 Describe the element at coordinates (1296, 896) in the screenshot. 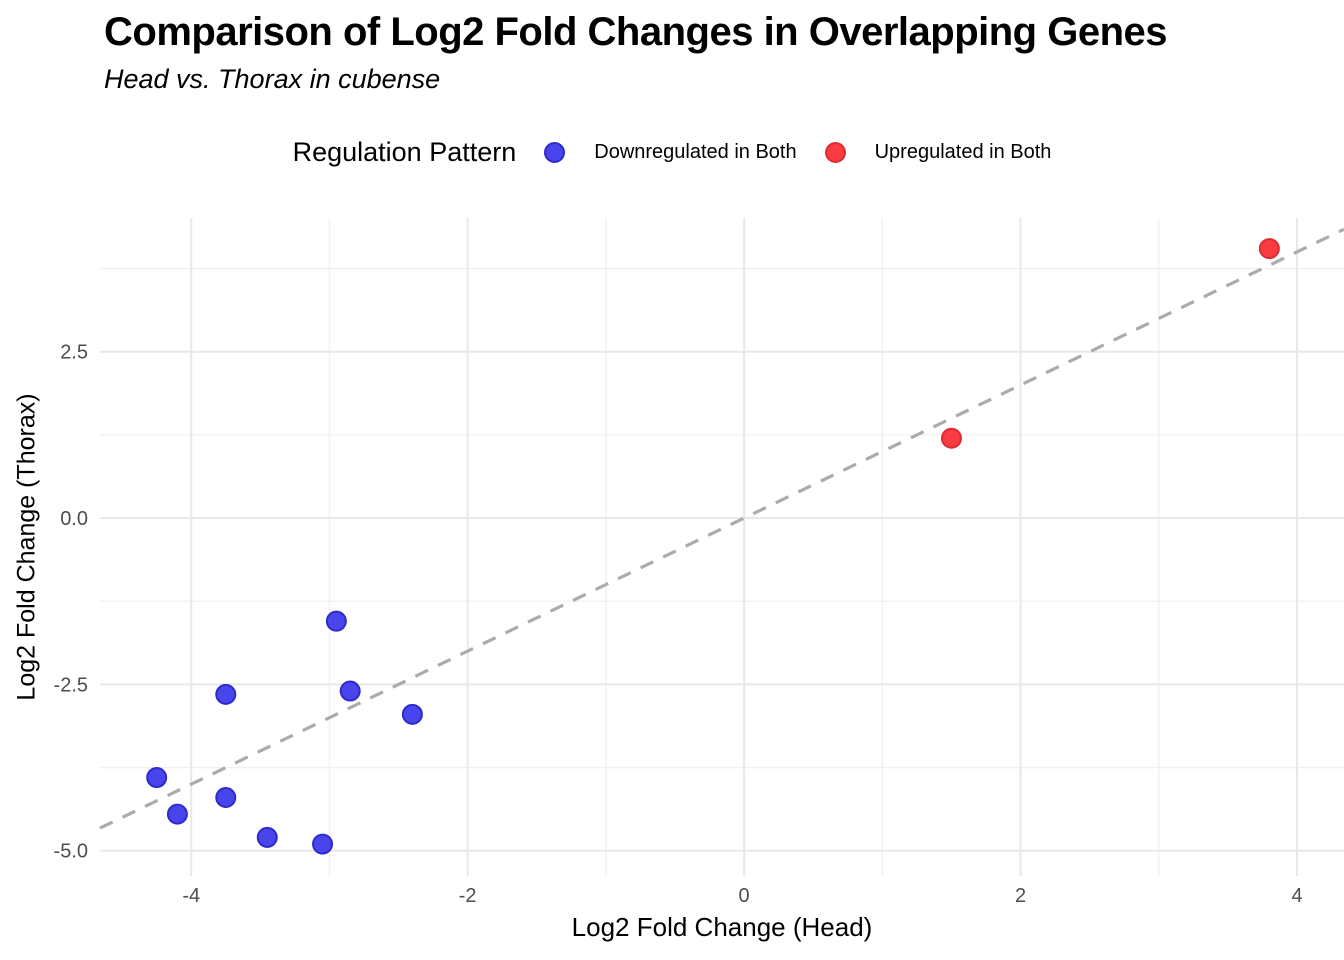

I see `x-tick-label: 4` at that location.